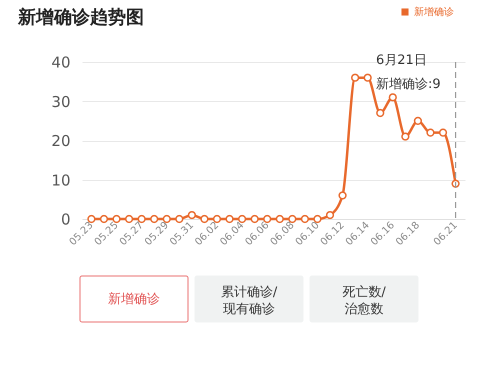 The height and width of the screenshot is (387, 500). I want to click on y-tick-label: 20, so click(60, 141).